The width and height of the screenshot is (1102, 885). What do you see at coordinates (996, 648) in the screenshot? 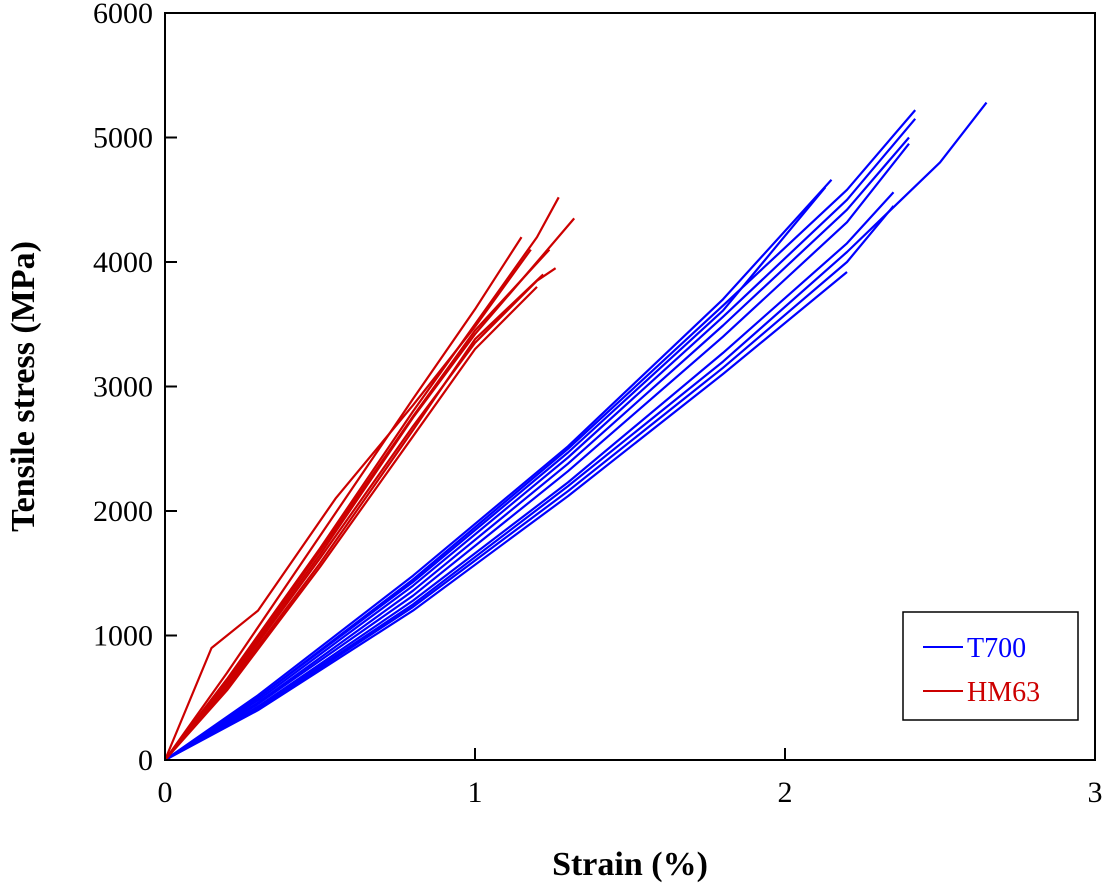
I see `legend-label-t700: T700` at bounding box center [996, 648].